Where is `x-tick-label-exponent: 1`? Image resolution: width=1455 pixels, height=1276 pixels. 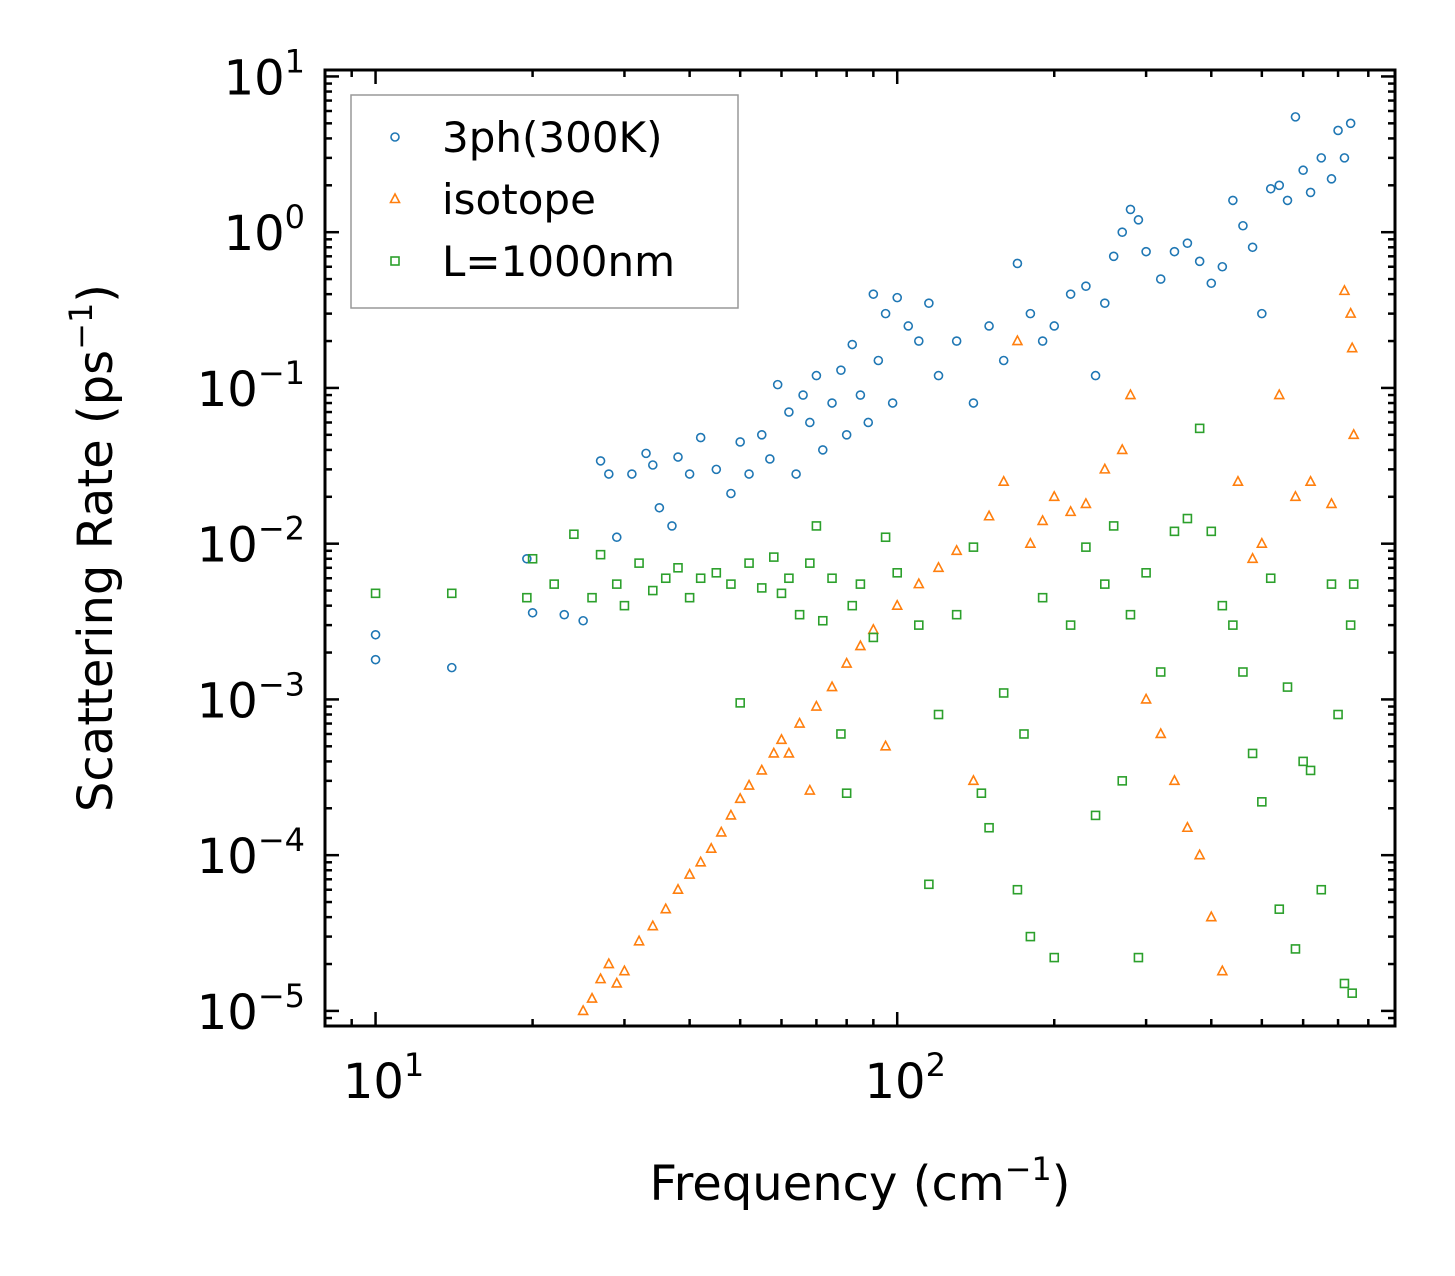
x-tick-label-exponent: 1 is located at coordinates (414, 1065).